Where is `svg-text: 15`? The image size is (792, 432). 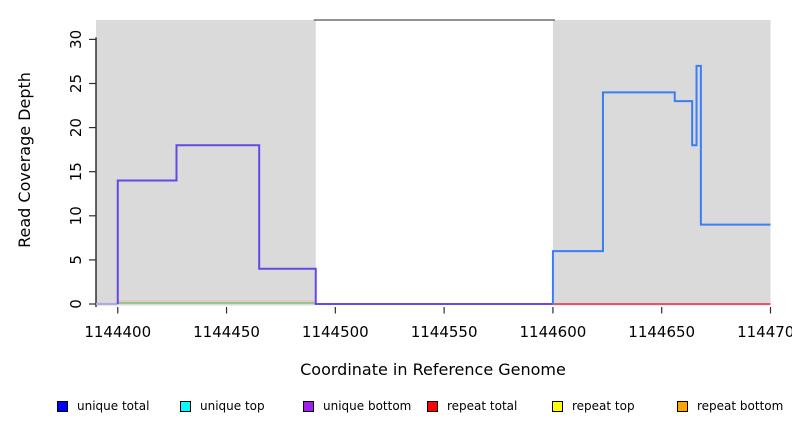
svg-text: 15 is located at coordinates (76, 171).